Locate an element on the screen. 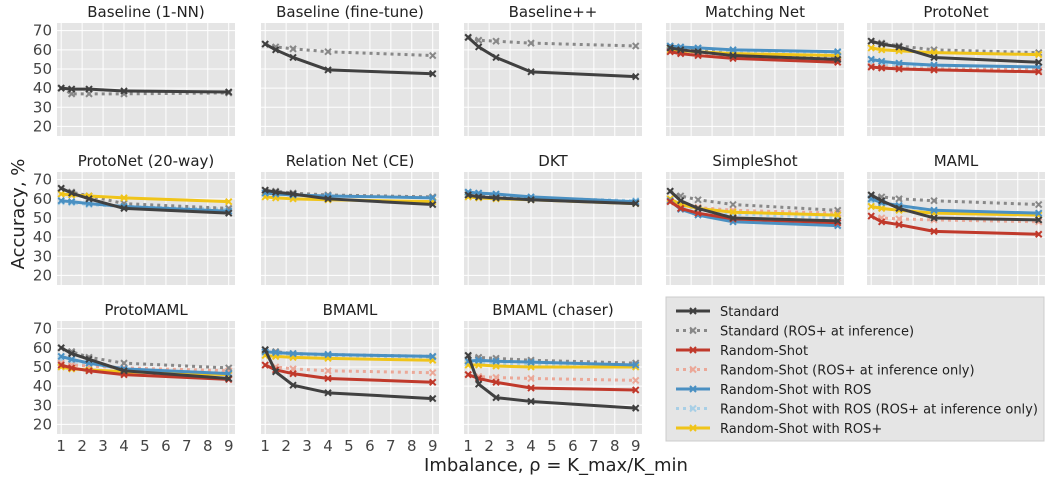  panel-title: Baseline (fine-tune) is located at coordinates (350, 12).